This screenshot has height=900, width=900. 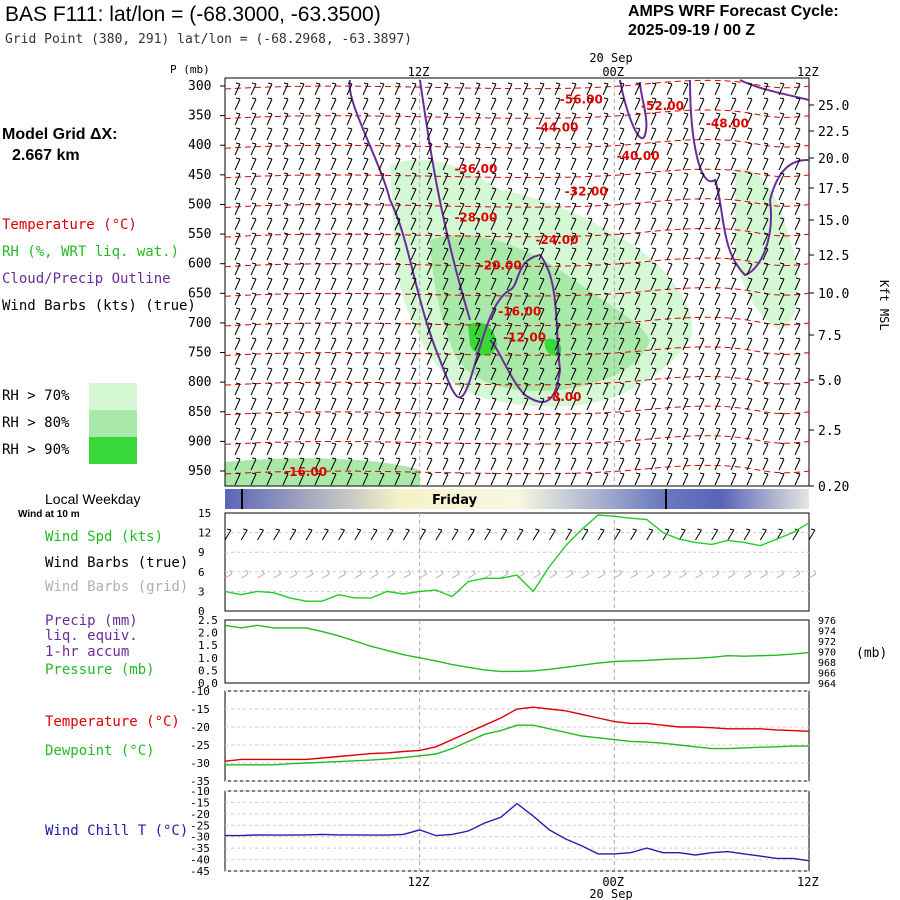 What do you see at coordinates (201, 552) in the screenshot?
I see `wind-speed-tick-label: 9` at bounding box center [201, 552].